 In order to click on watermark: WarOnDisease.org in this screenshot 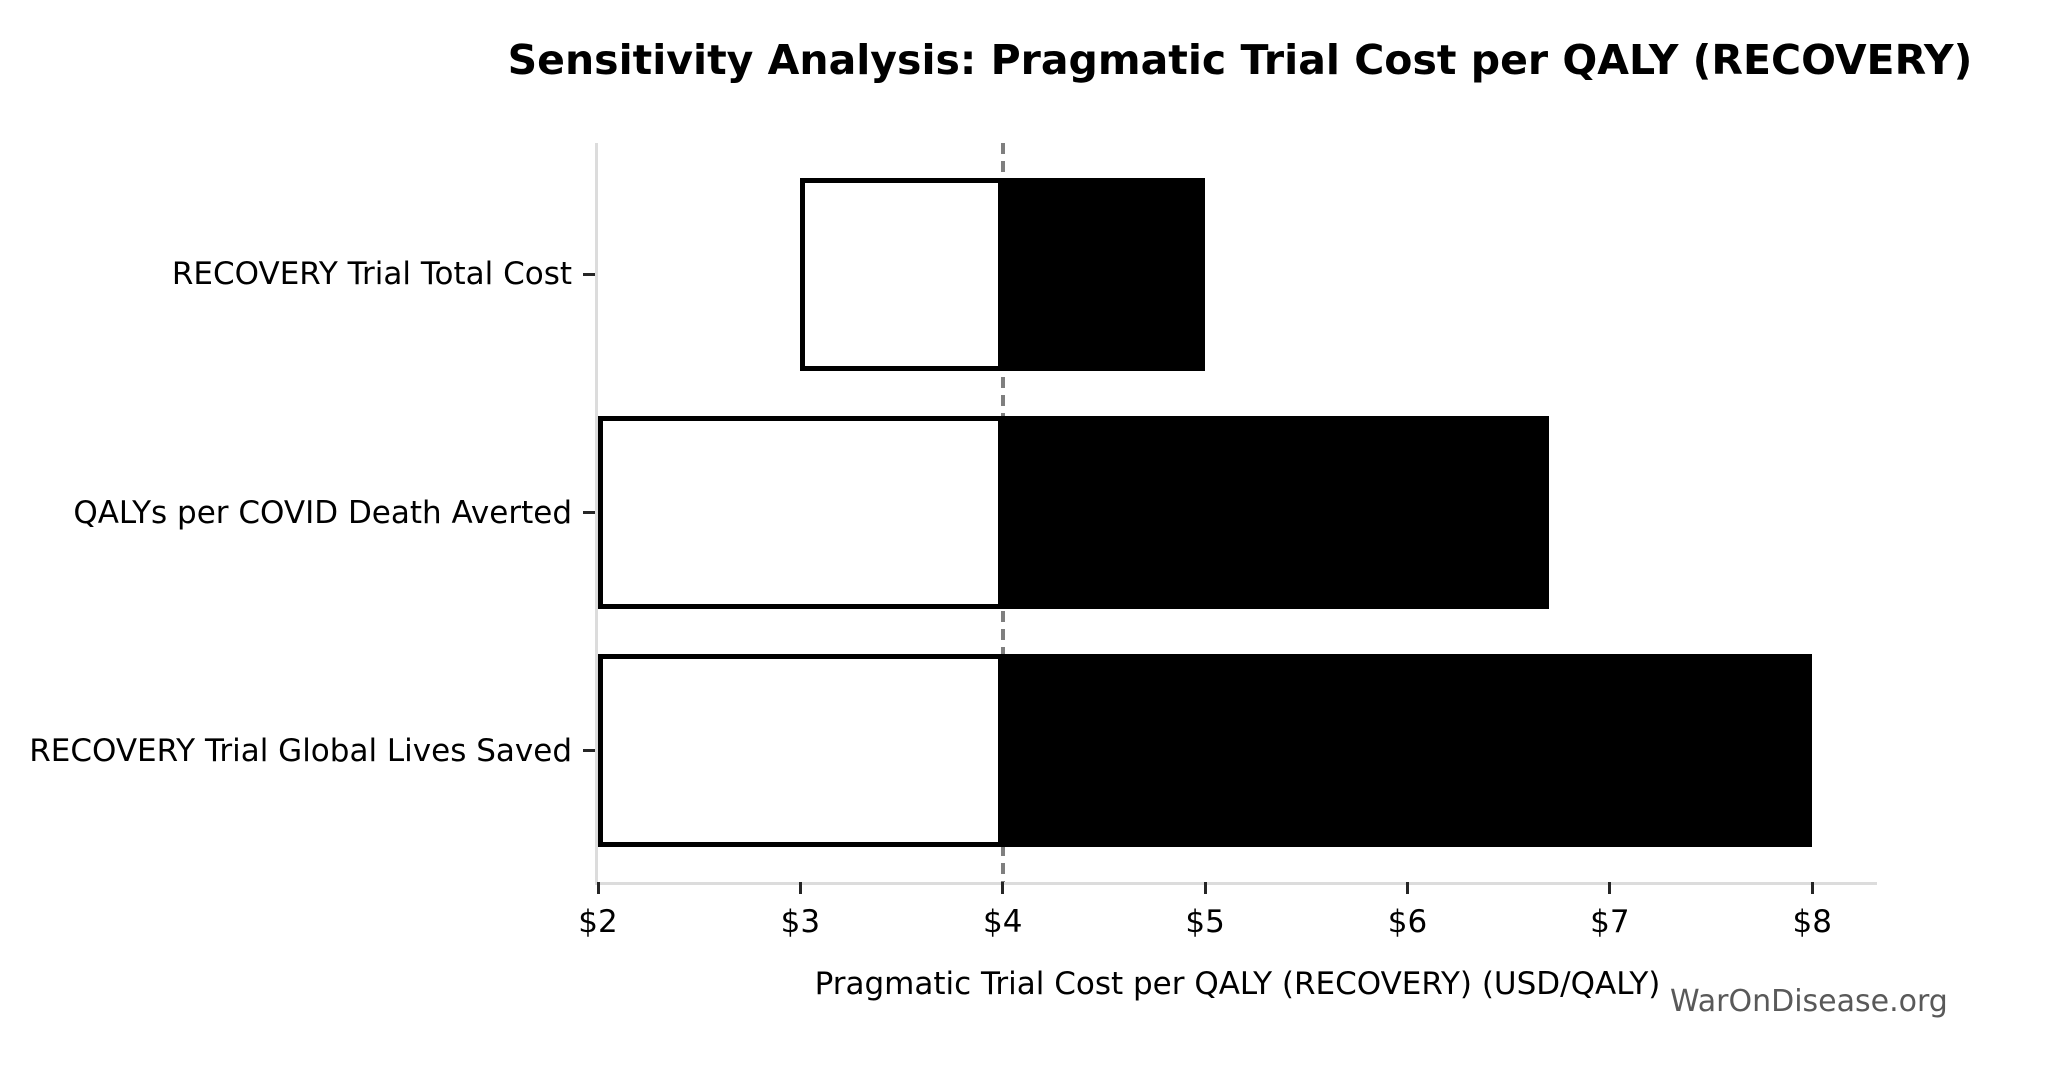, I will do `click(1809, 1001)`.